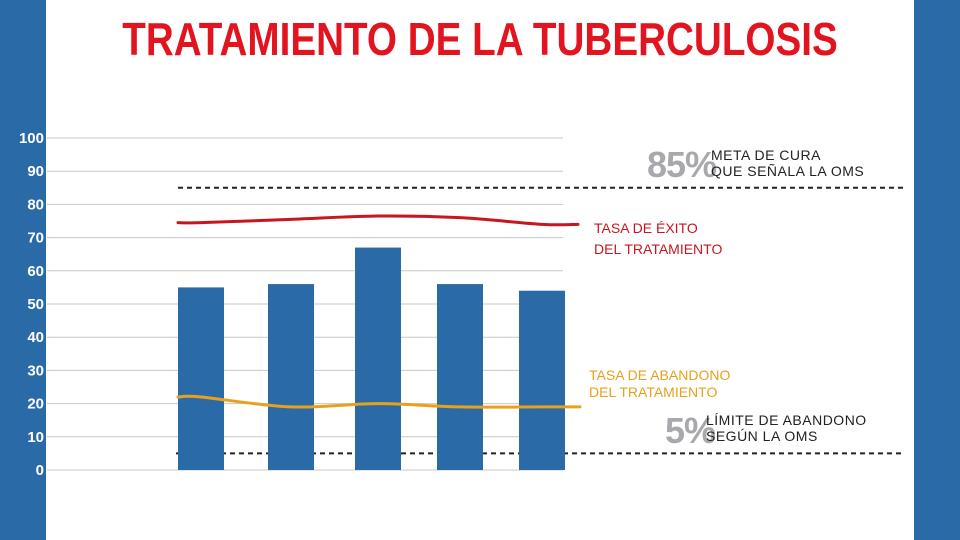  What do you see at coordinates (762, 436) in the screenshot?
I see `limit-label-line-2: SEGÚN LA OMS` at bounding box center [762, 436].